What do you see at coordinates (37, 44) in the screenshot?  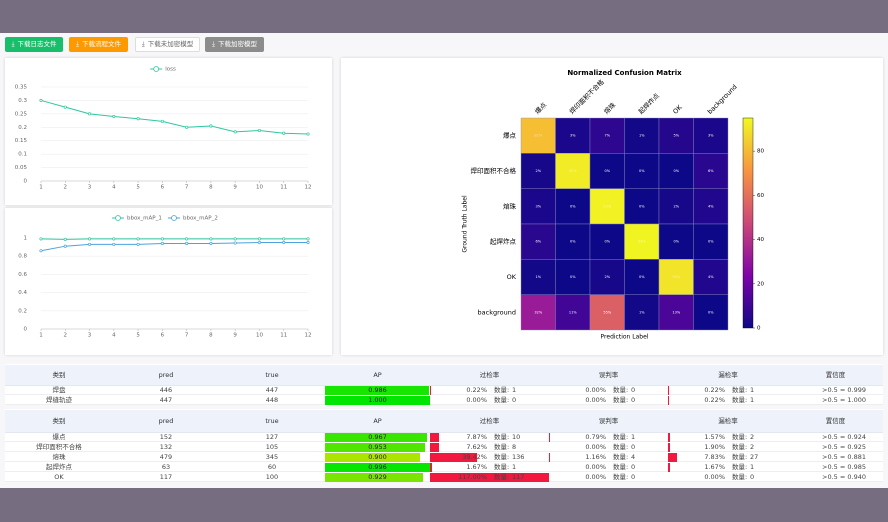 I see `button-label: 下载日志文件` at bounding box center [37, 44].